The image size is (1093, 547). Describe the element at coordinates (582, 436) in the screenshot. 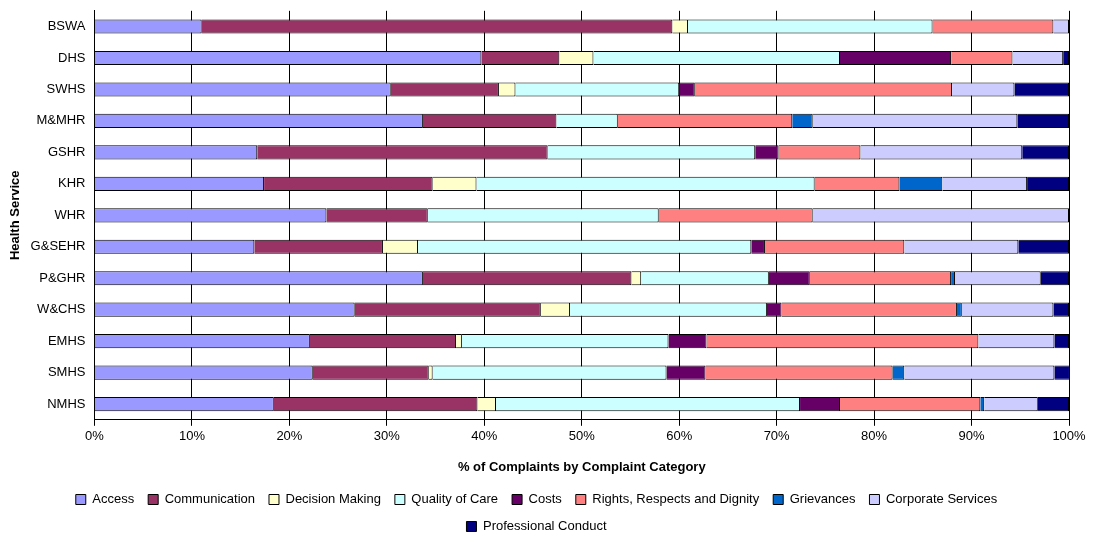

I see `x-tick-label: 50%` at that location.